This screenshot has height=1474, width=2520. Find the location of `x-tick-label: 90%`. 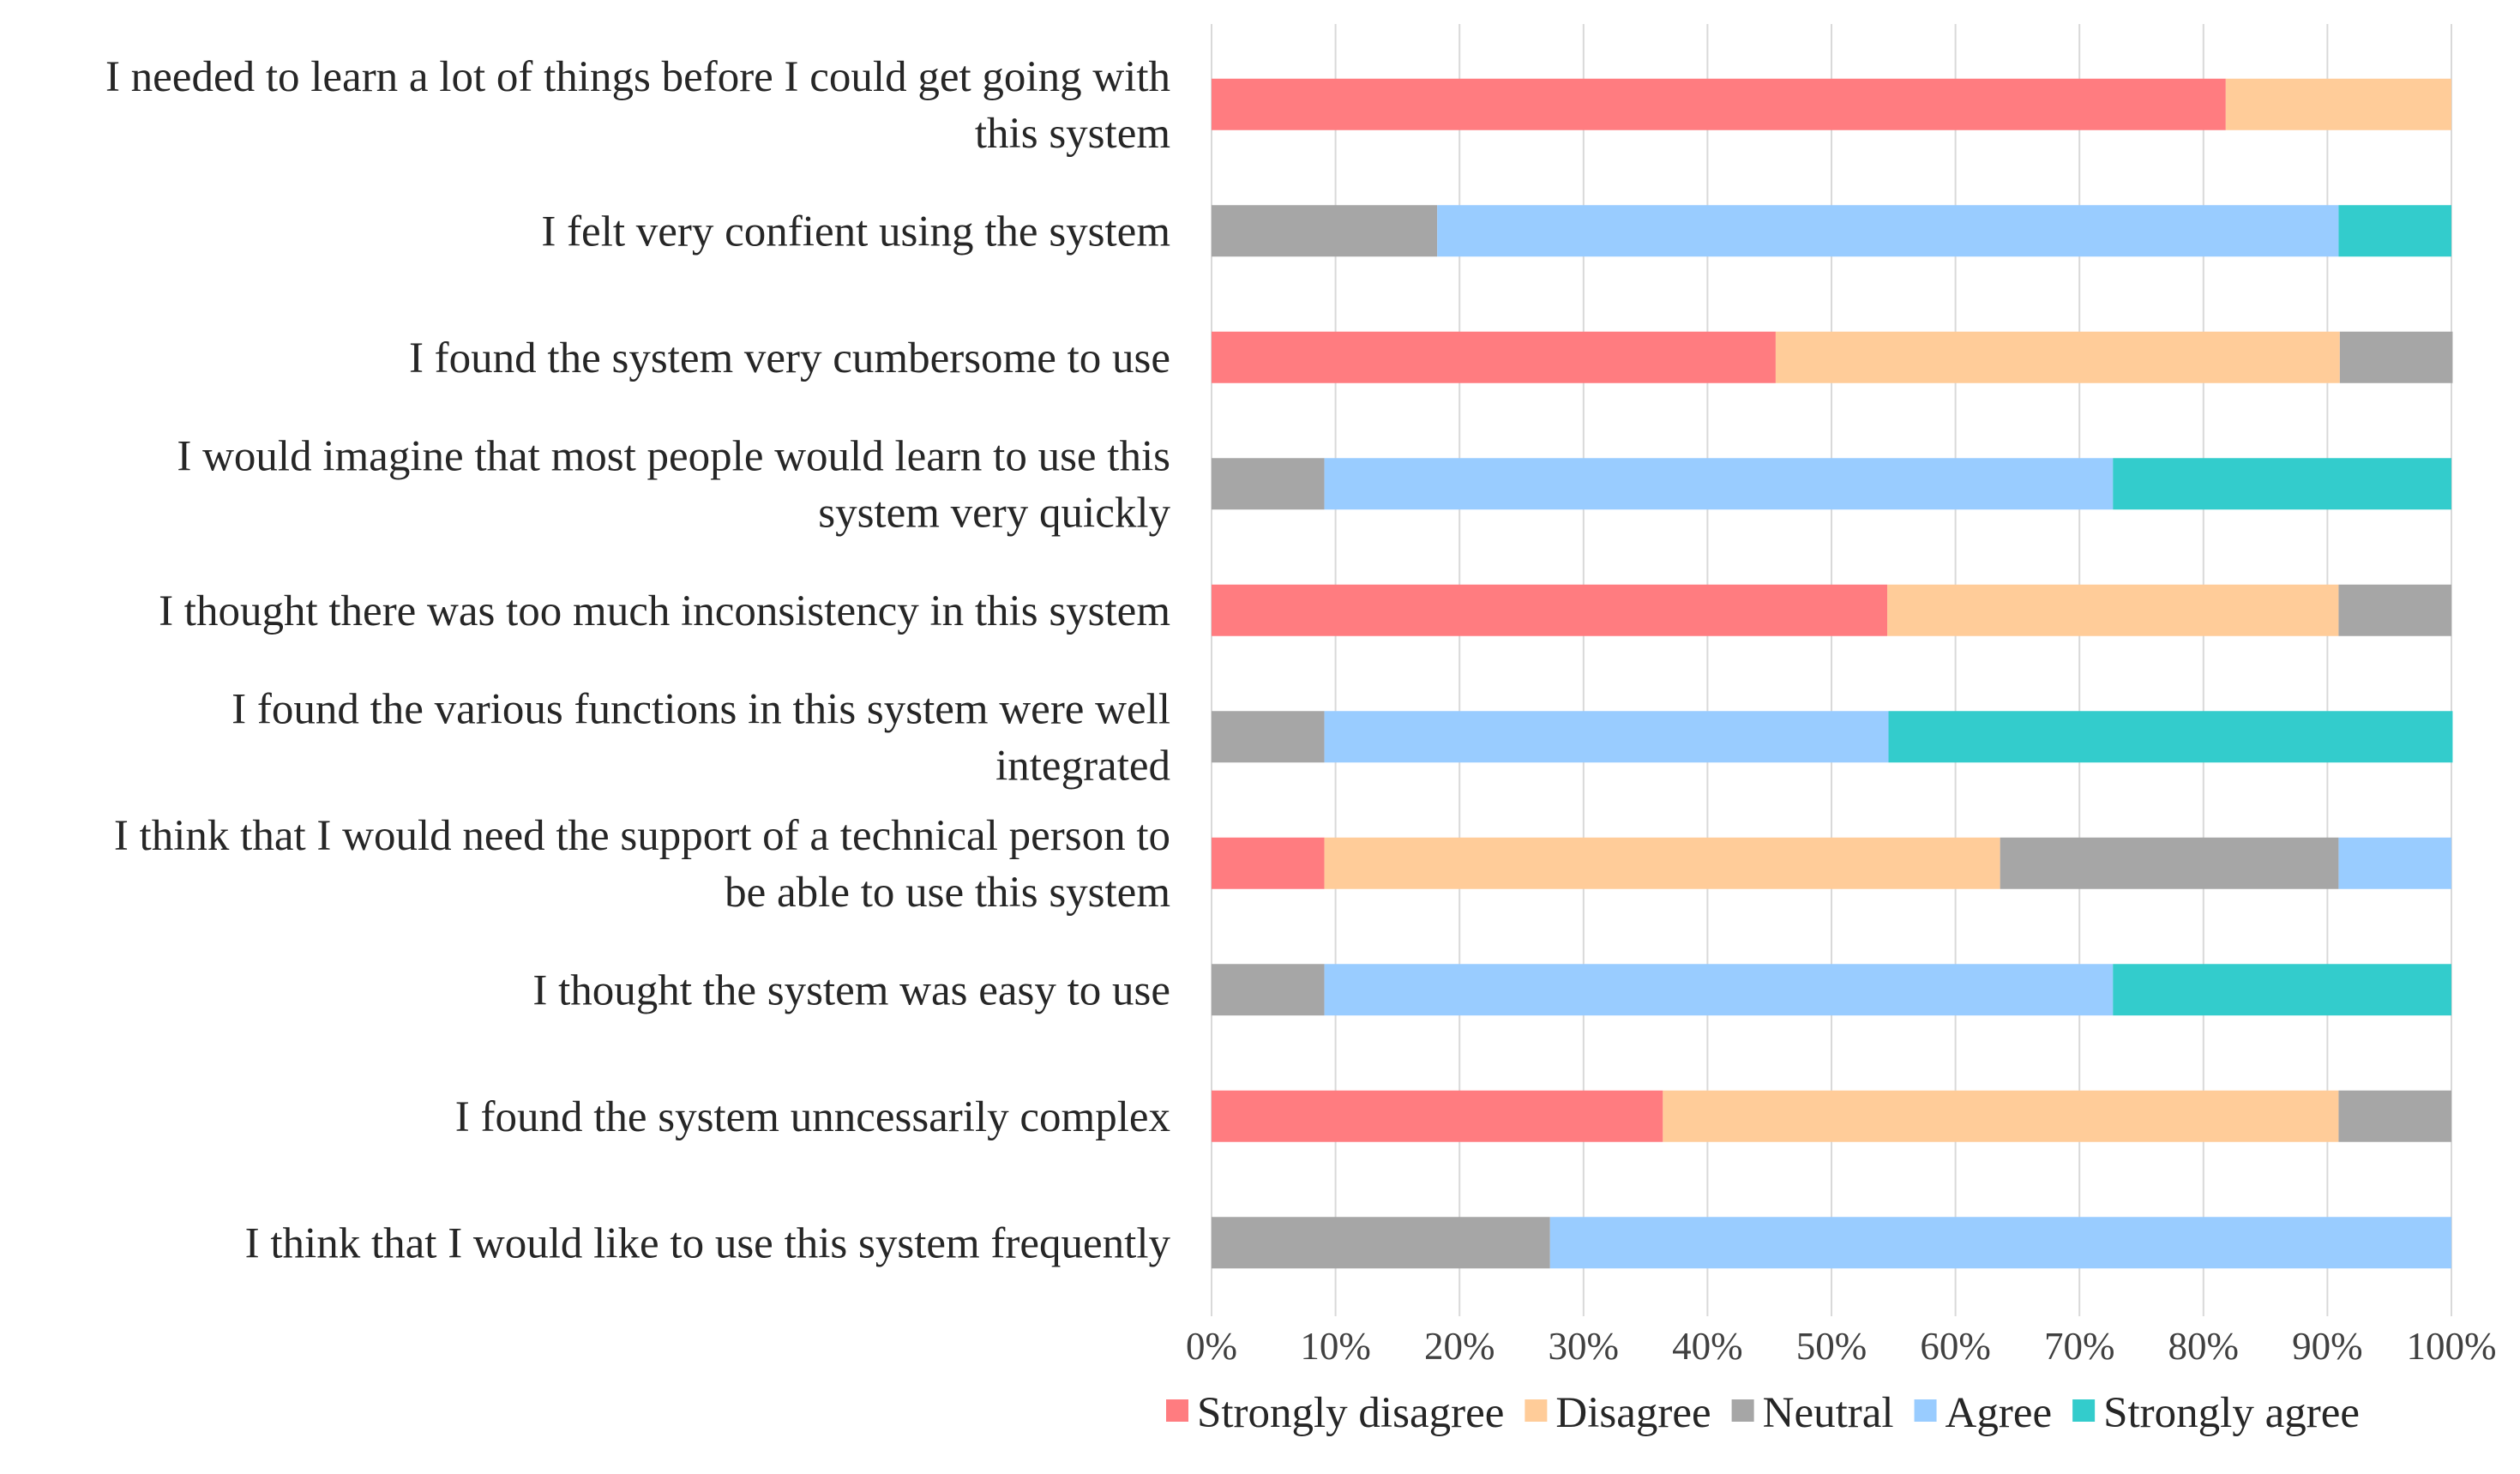

x-tick-label: 90% is located at coordinates (2327, 1346).